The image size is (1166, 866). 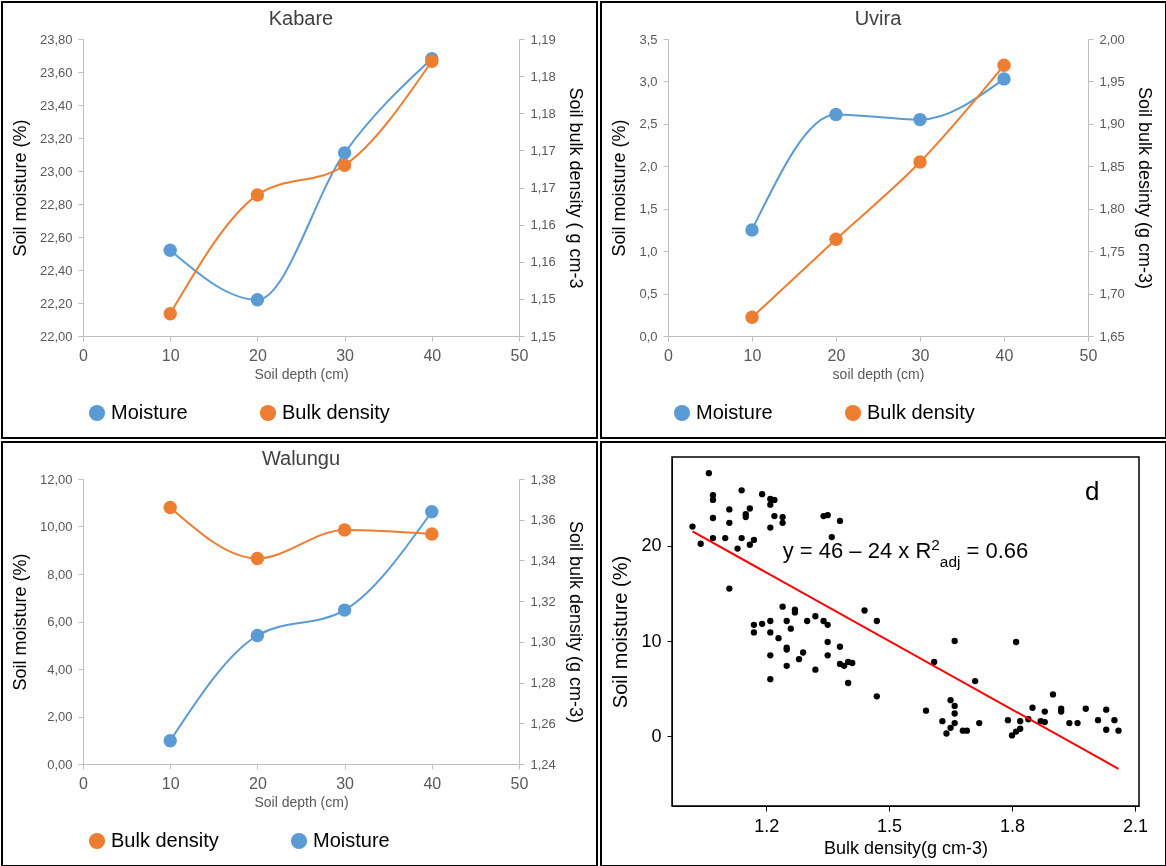 I want to click on x-axis-title: Bulk density(g cm-3), so click(x=906, y=847).